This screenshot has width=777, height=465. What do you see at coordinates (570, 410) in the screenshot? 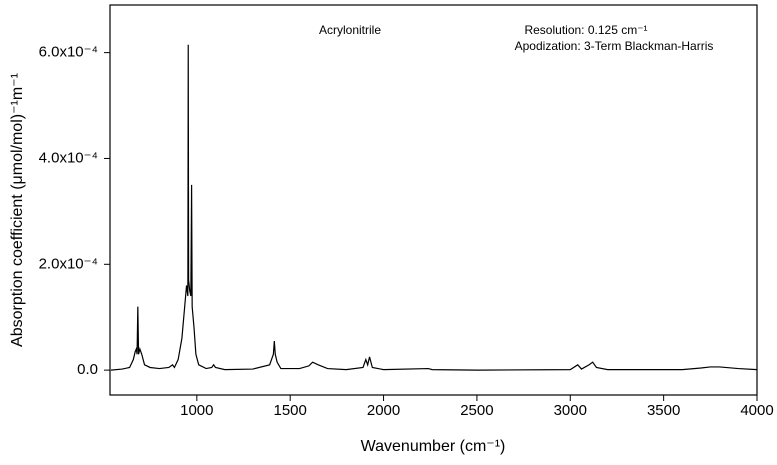
I see `x-tick-label: 3000` at bounding box center [570, 410].